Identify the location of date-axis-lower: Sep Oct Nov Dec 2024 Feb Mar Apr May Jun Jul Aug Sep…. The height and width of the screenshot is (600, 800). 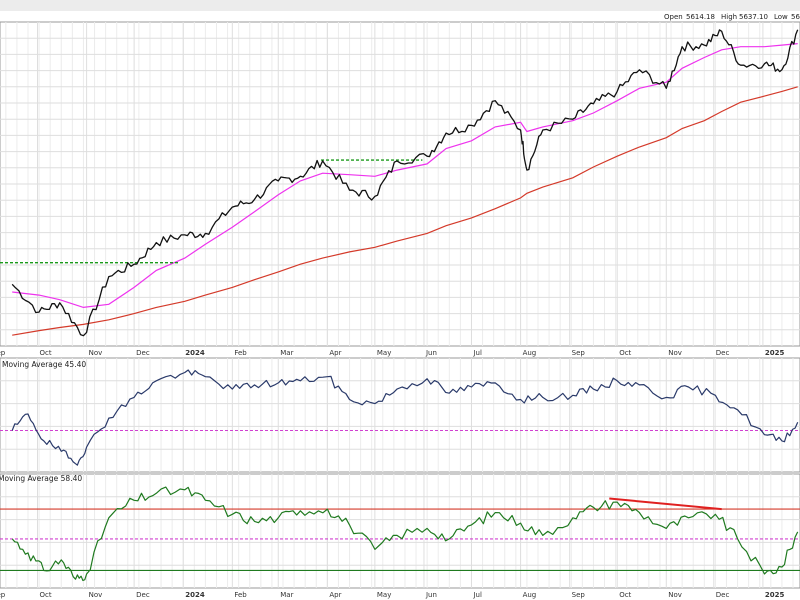
(392, 595).